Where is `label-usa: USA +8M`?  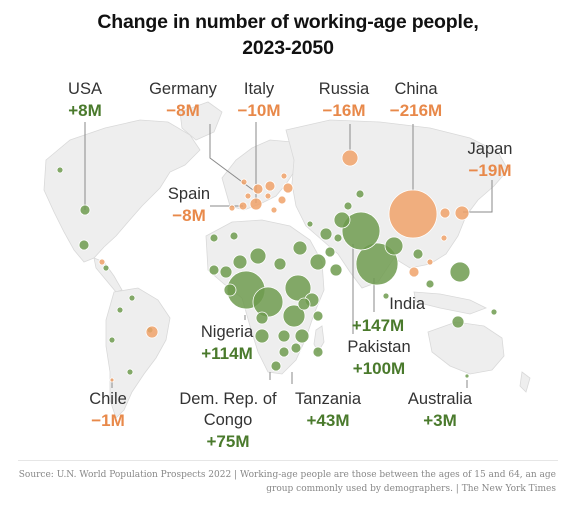 label-usa: USA +8M is located at coordinates (85, 100).